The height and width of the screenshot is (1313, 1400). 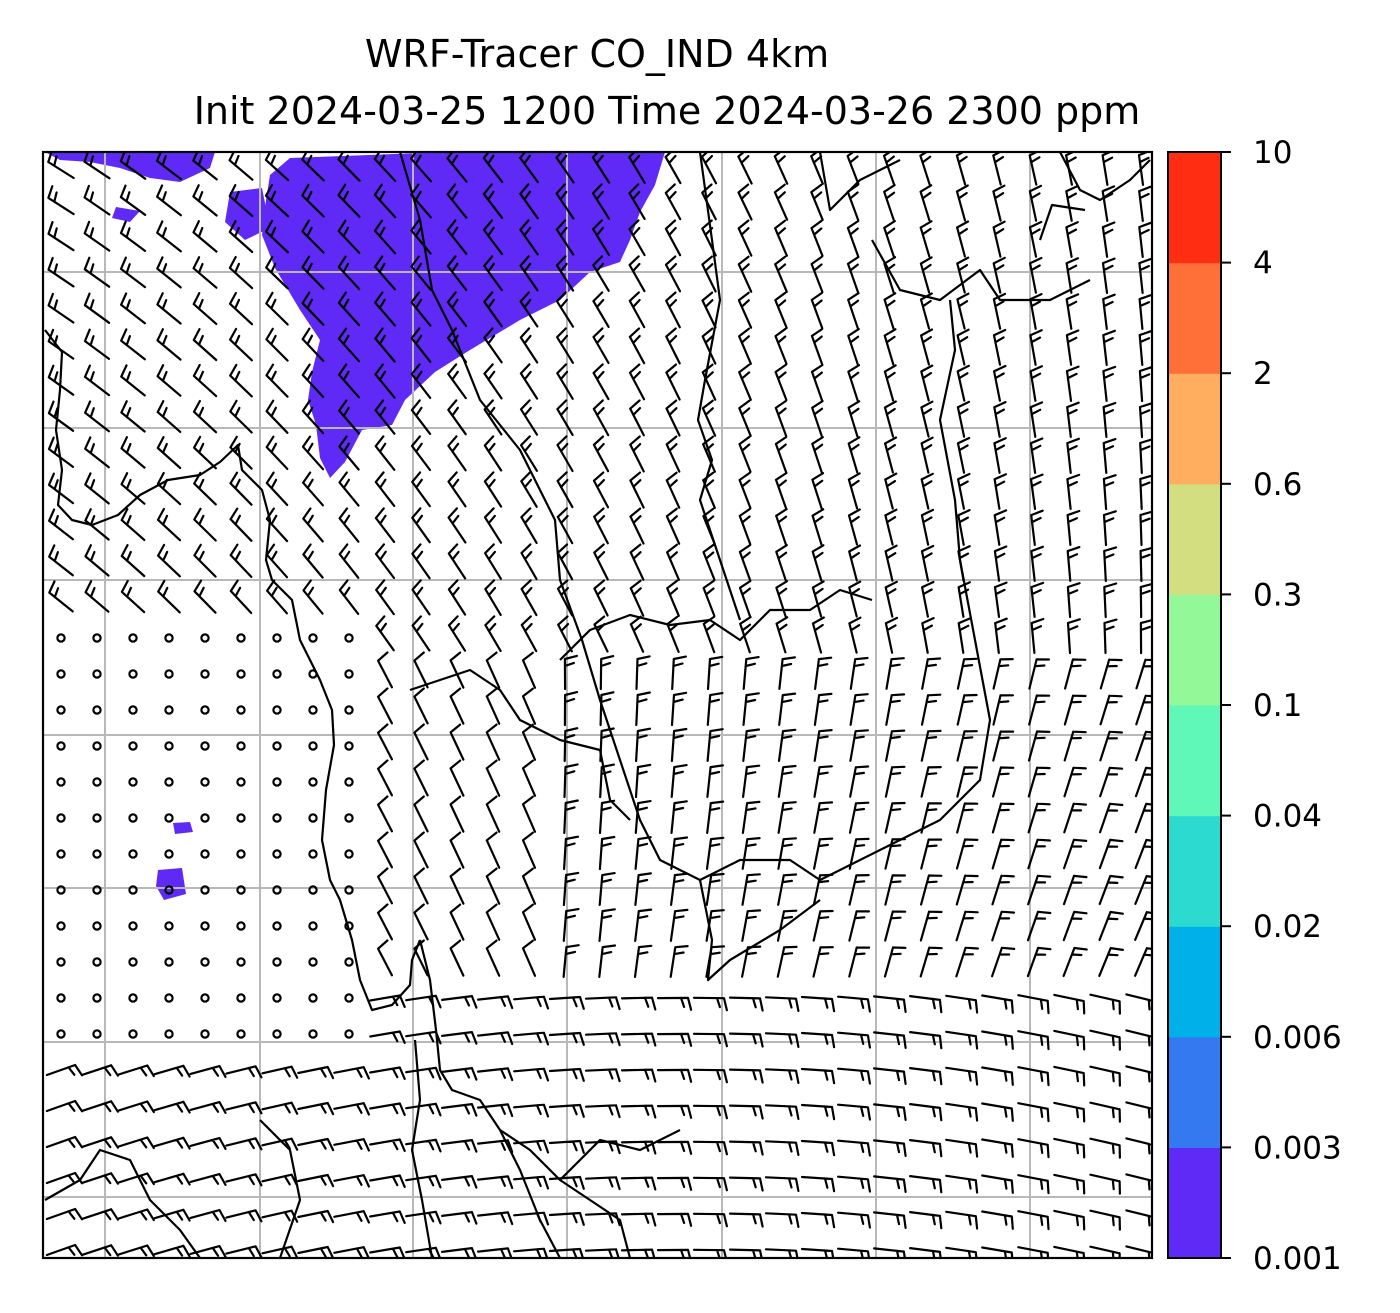 I want to click on coastline-west, so click(x=233, y=670).